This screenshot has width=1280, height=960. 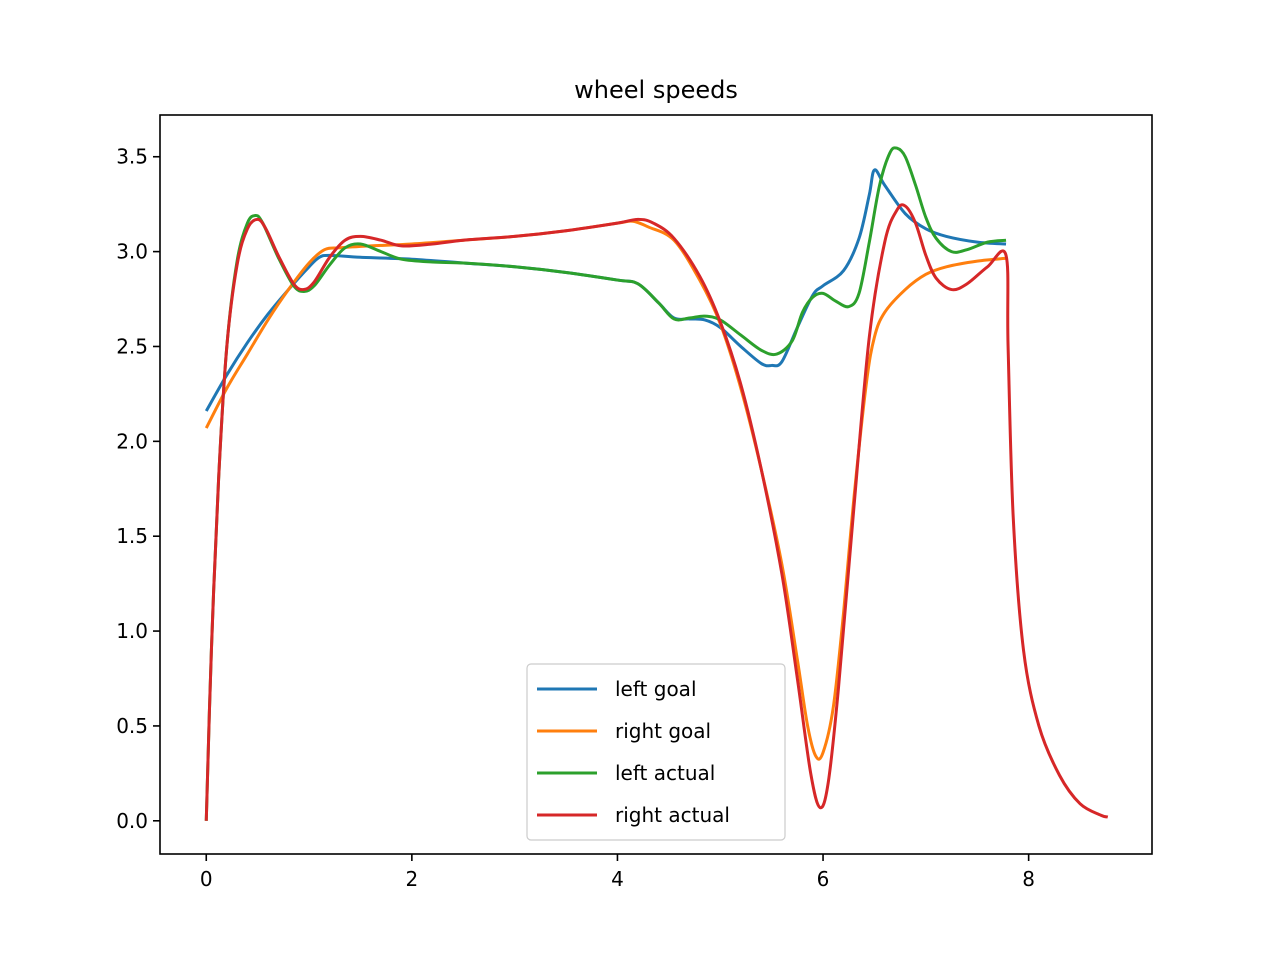 What do you see at coordinates (672, 815) in the screenshot?
I see `legend-label-right-actual: right actual` at bounding box center [672, 815].